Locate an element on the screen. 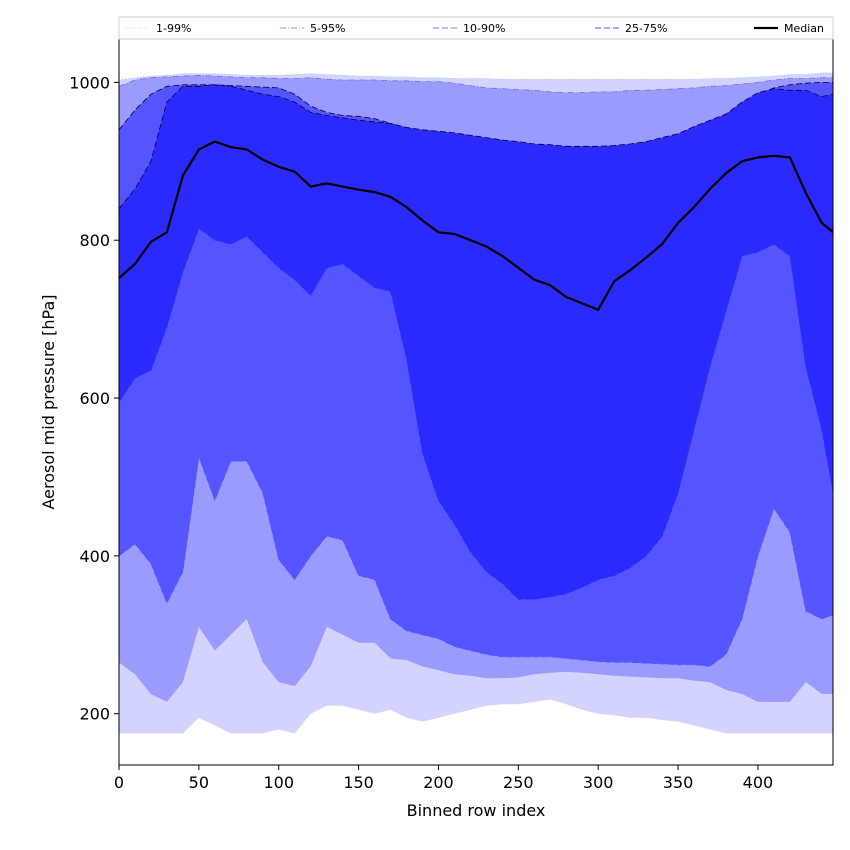 This screenshot has height=850, width=850. legend-item-5-95pct: 5-95% is located at coordinates (312, 28).